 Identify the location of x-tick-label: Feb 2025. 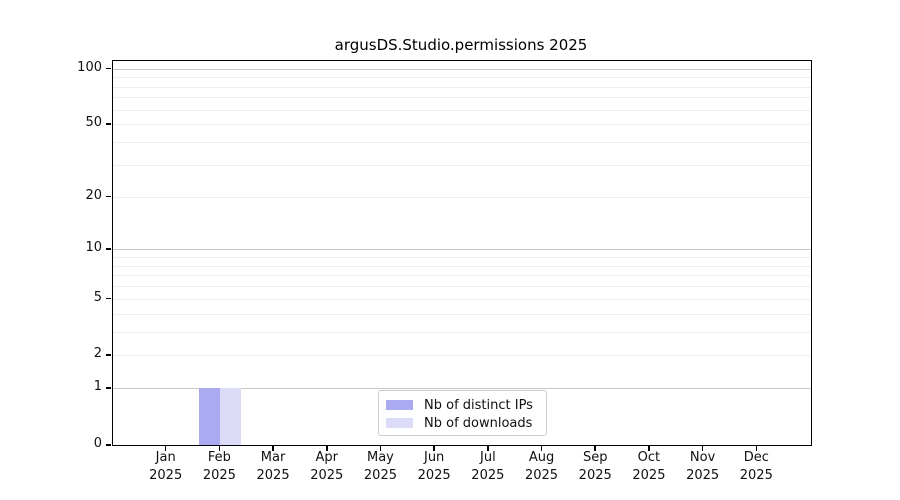
(219, 466).